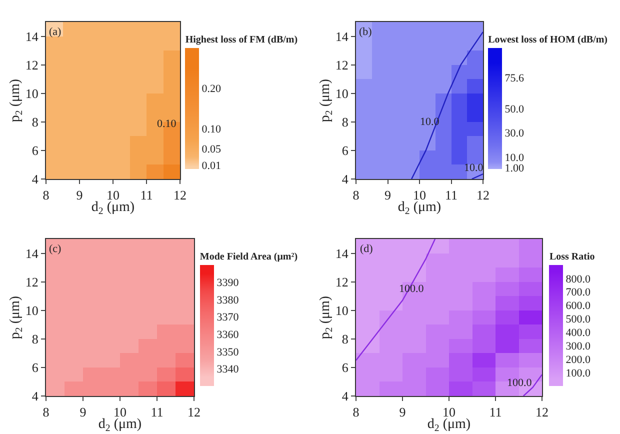 The height and width of the screenshot is (434, 620). What do you see at coordinates (578, 373) in the screenshot?
I see `color-bar-label: 100.0` at bounding box center [578, 373].